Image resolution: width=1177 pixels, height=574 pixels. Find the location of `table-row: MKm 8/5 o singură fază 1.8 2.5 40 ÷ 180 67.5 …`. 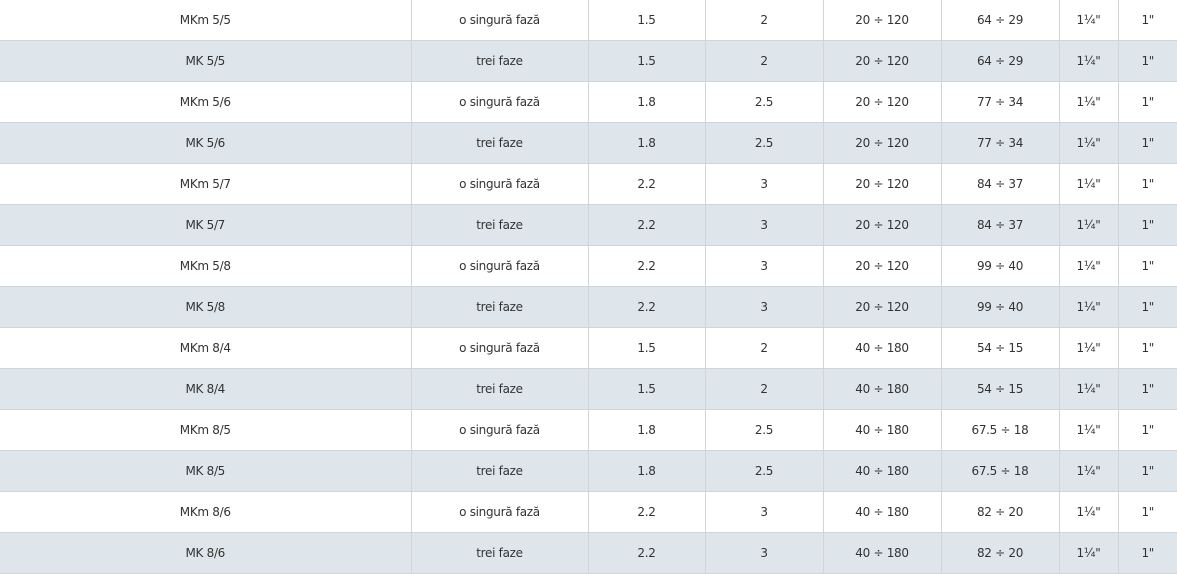

table-row: MKm 8/5 o singură fază 1.8 2.5 40 ÷ 180 67.5 … is located at coordinates (588, 430).